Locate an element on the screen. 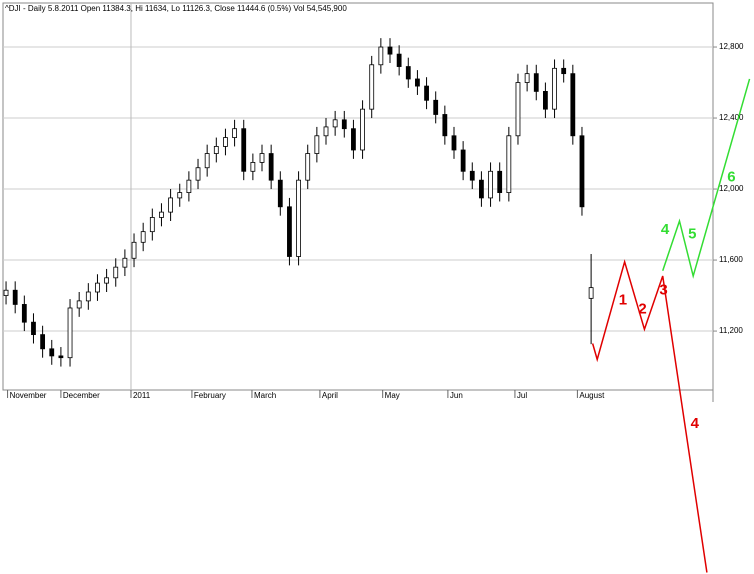  x-tick-label: November is located at coordinates (28, 395).